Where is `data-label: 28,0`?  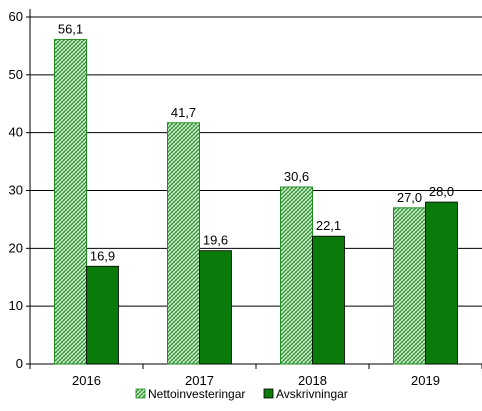 data-label: 28,0 is located at coordinates (441, 191).